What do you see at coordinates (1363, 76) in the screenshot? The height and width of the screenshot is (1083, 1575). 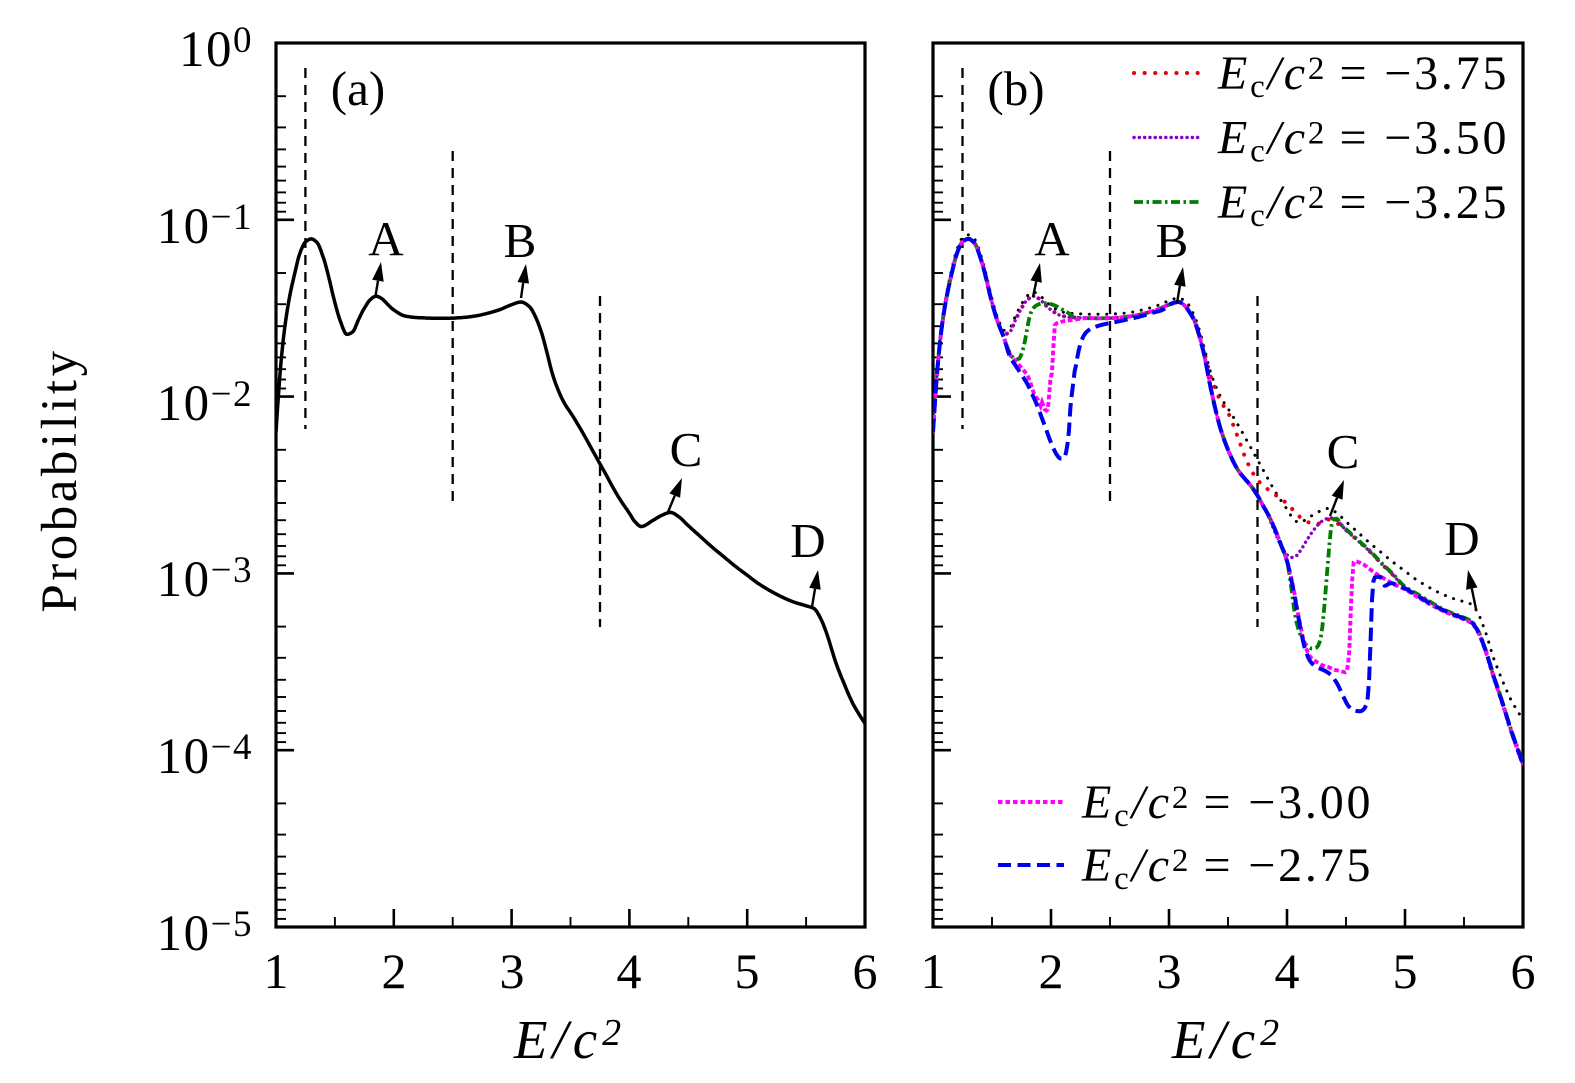 I see `svg-text: Ec/c2 = −3.75` at bounding box center [1363, 76].